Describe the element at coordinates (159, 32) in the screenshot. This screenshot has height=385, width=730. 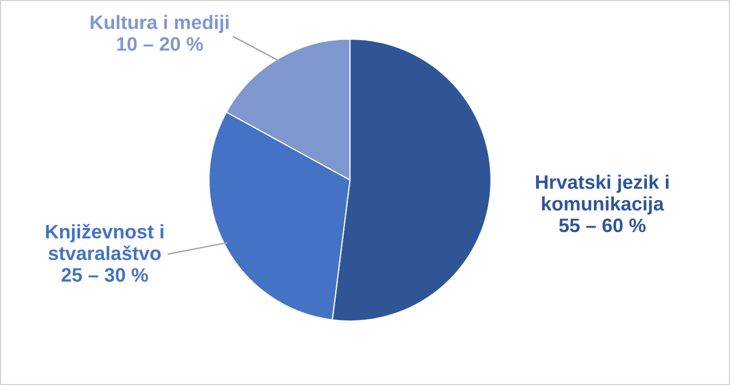
I see `slice-label: Kultura i mediji 10 – 20 %` at that location.